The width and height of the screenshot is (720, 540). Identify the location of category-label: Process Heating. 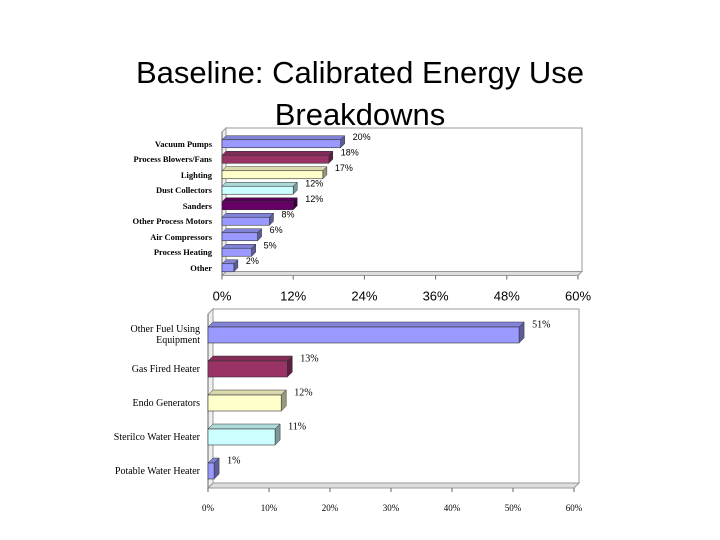
(182, 252).